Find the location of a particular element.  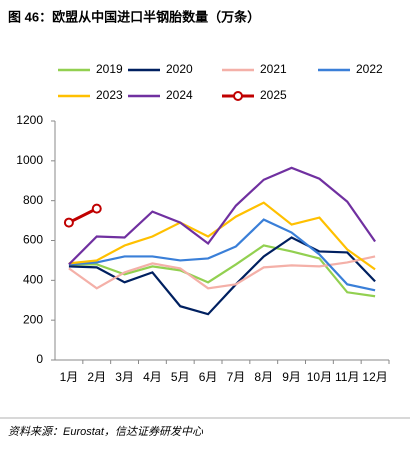

x-tick-label: 4月 is located at coordinates (152, 377).